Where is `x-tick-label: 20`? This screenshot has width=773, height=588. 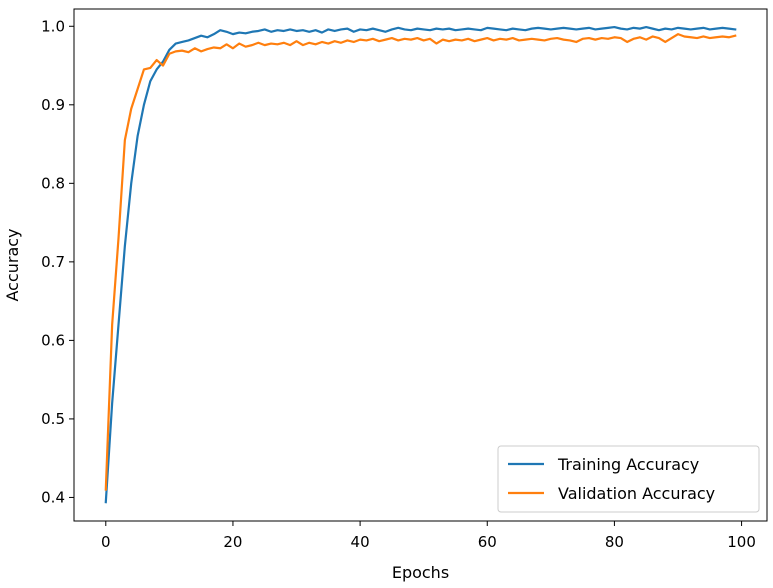
x-tick-label: 20 is located at coordinates (232, 542).